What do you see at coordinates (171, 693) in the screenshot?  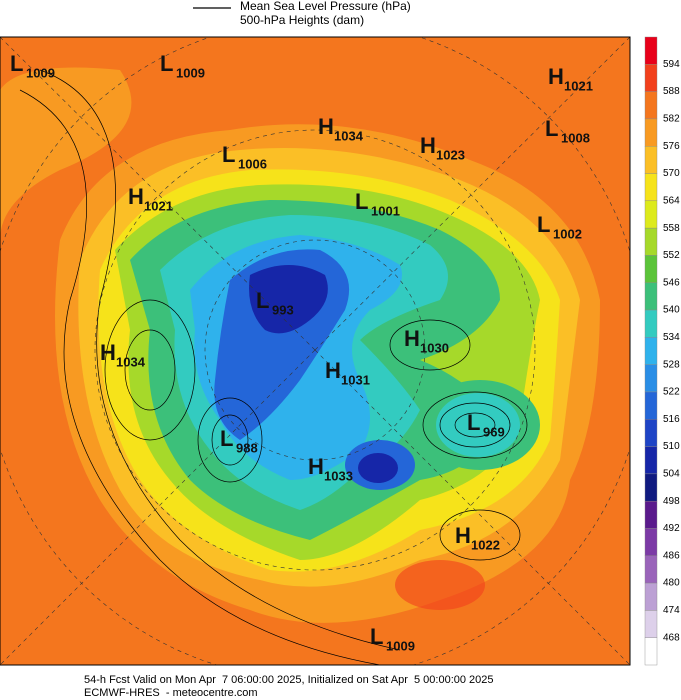 I see `footer-source: ECMWF-HRES - meteocentre.com` at bounding box center [171, 693].